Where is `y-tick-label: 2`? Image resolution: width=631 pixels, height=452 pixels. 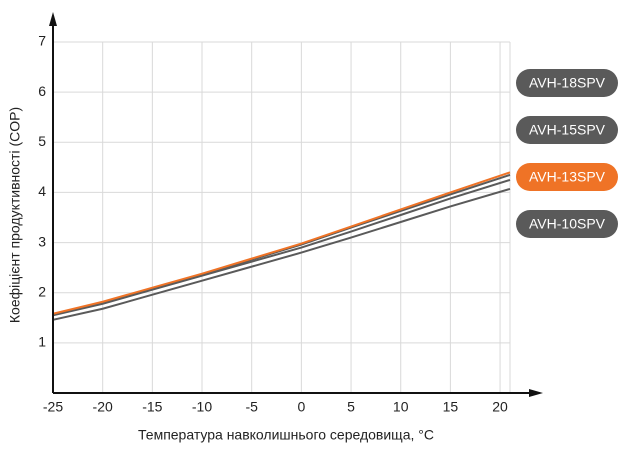 y-tick-label: 2 is located at coordinates (42, 291).